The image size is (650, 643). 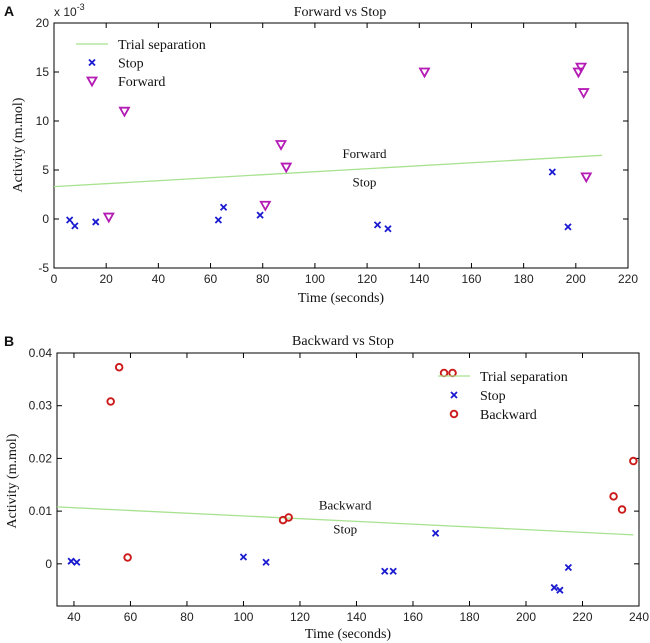 I want to click on legend-b: Trial separation Stop Backward, so click(x=503, y=396).